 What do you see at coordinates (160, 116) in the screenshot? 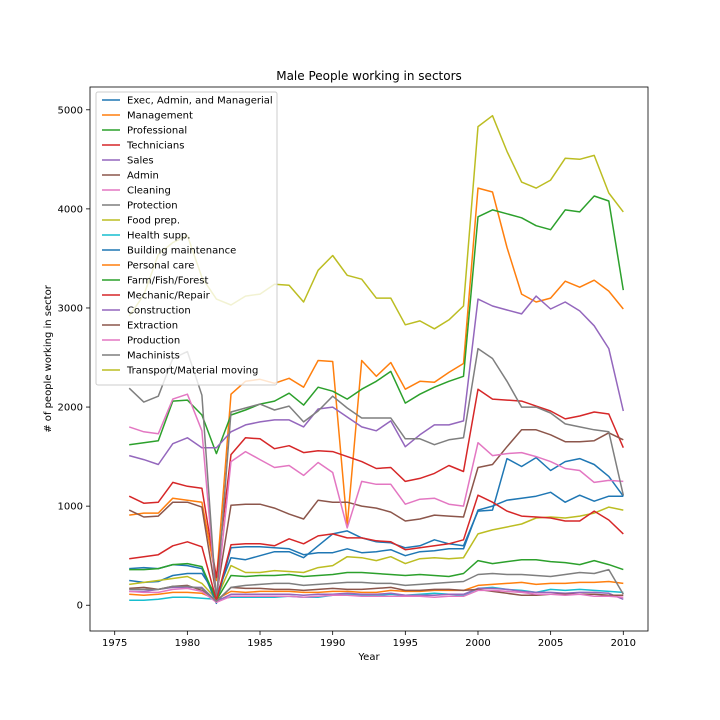
I see `legend-entry-1: Management` at bounding box center [160, 116].